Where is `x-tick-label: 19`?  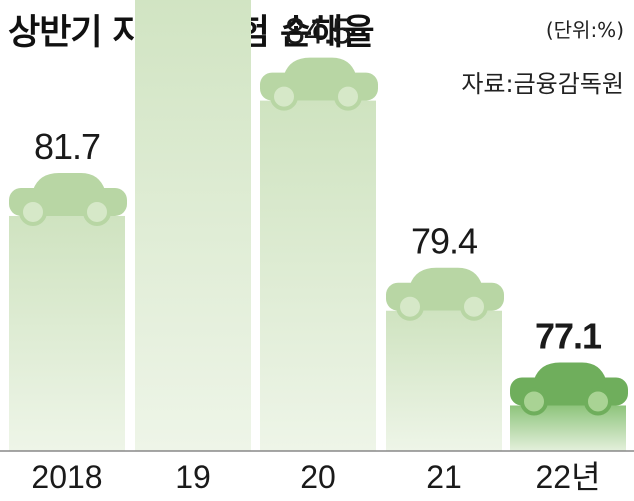 x-tick-label: 19 is located at coordinates (193, 477).